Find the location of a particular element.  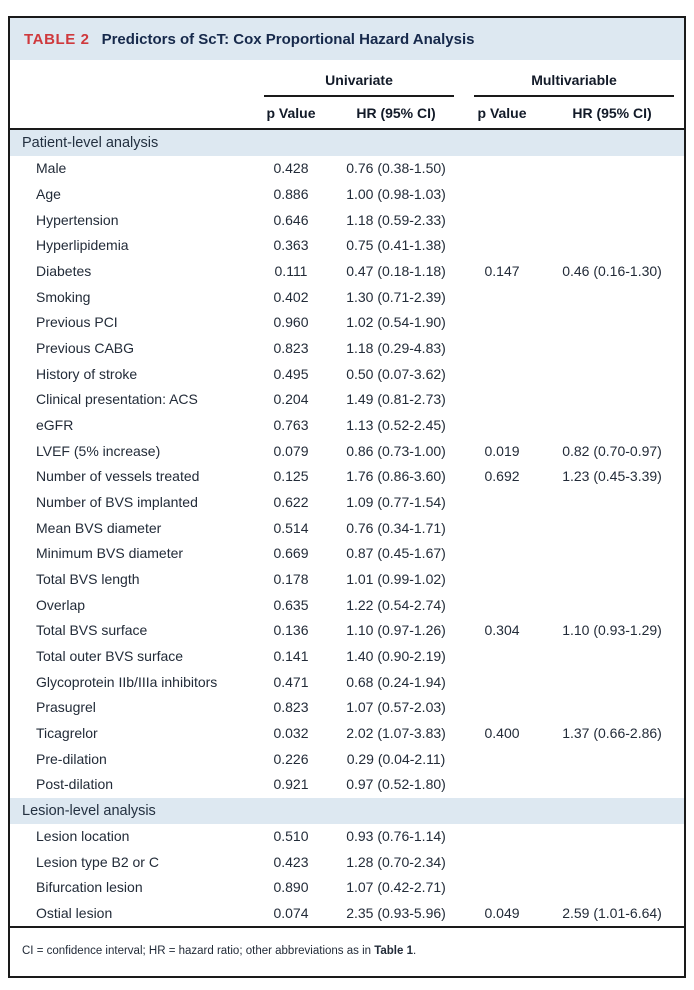

row-label: Total BVS length is located at coordinates (88, 578).